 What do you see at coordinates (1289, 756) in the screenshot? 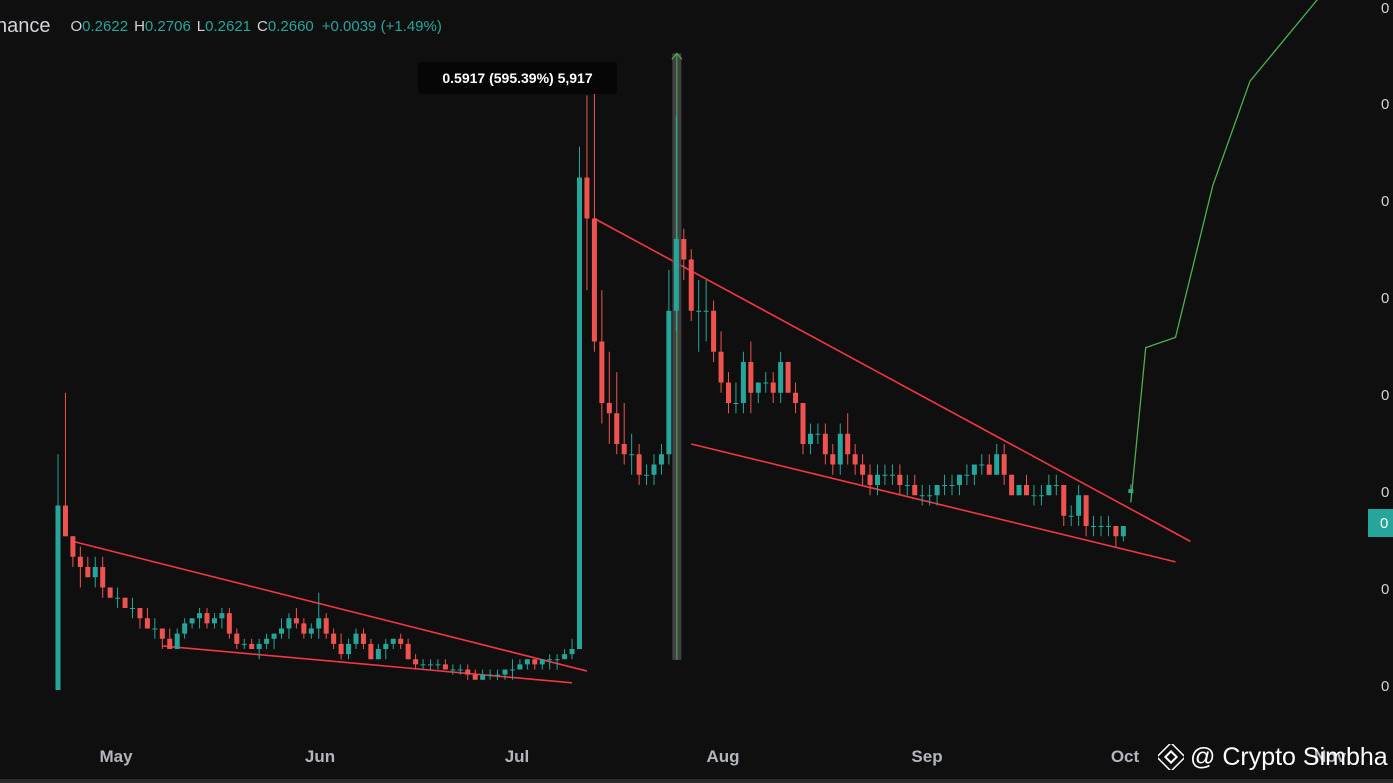
I see `watermark-text: @ Crypto Simbha` at bounding box center [1289, 756].